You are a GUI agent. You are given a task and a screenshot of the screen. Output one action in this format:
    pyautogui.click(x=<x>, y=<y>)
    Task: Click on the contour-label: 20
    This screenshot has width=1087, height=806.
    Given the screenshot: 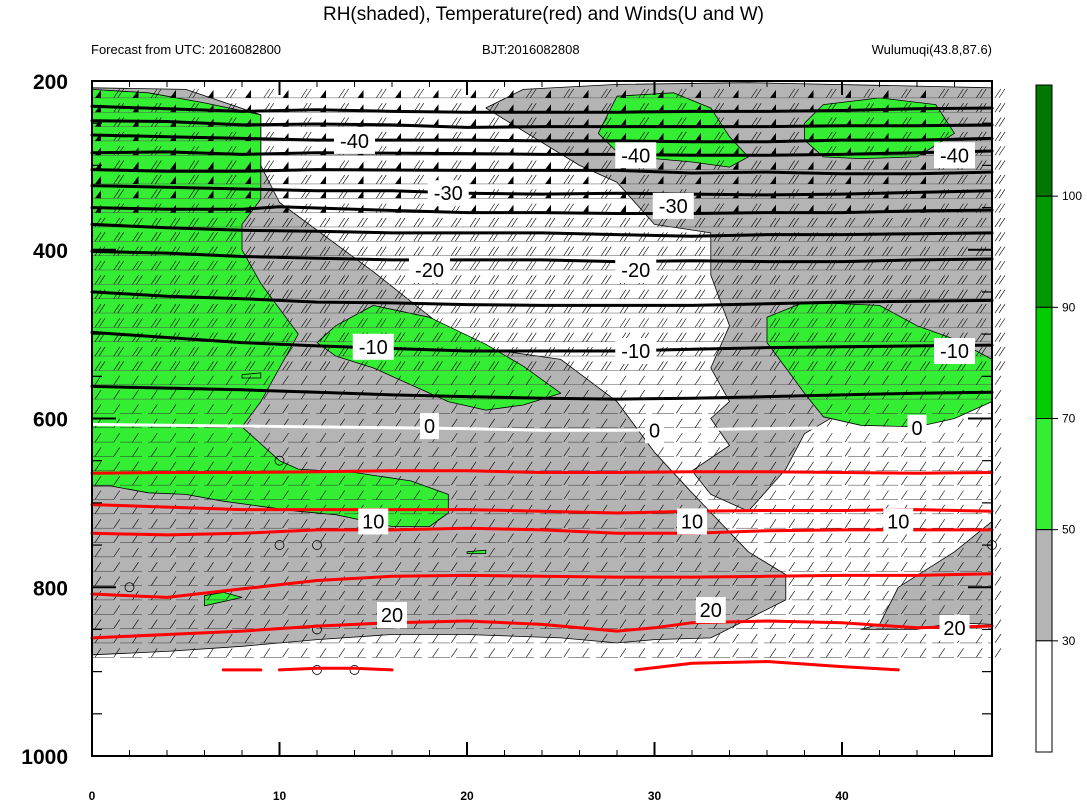 What is the action you would take?
    pyautogui.click(x=711, y=611)
    